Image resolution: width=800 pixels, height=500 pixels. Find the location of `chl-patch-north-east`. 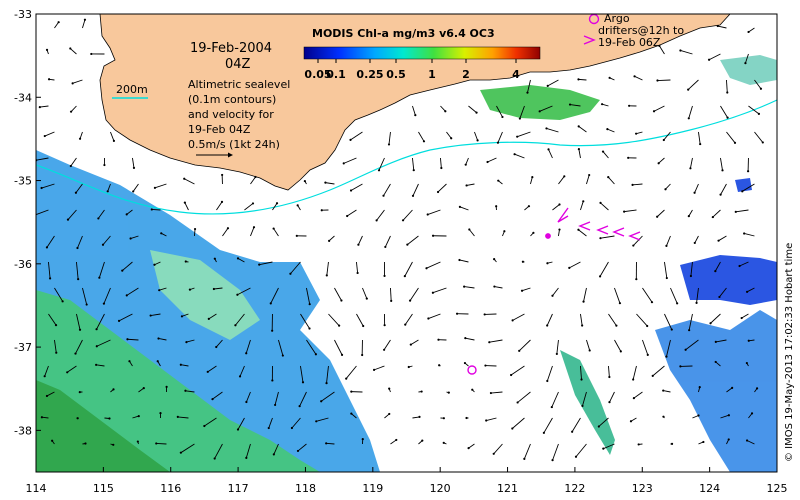

chl-patch-north-east is located at coordinates (748, 70).